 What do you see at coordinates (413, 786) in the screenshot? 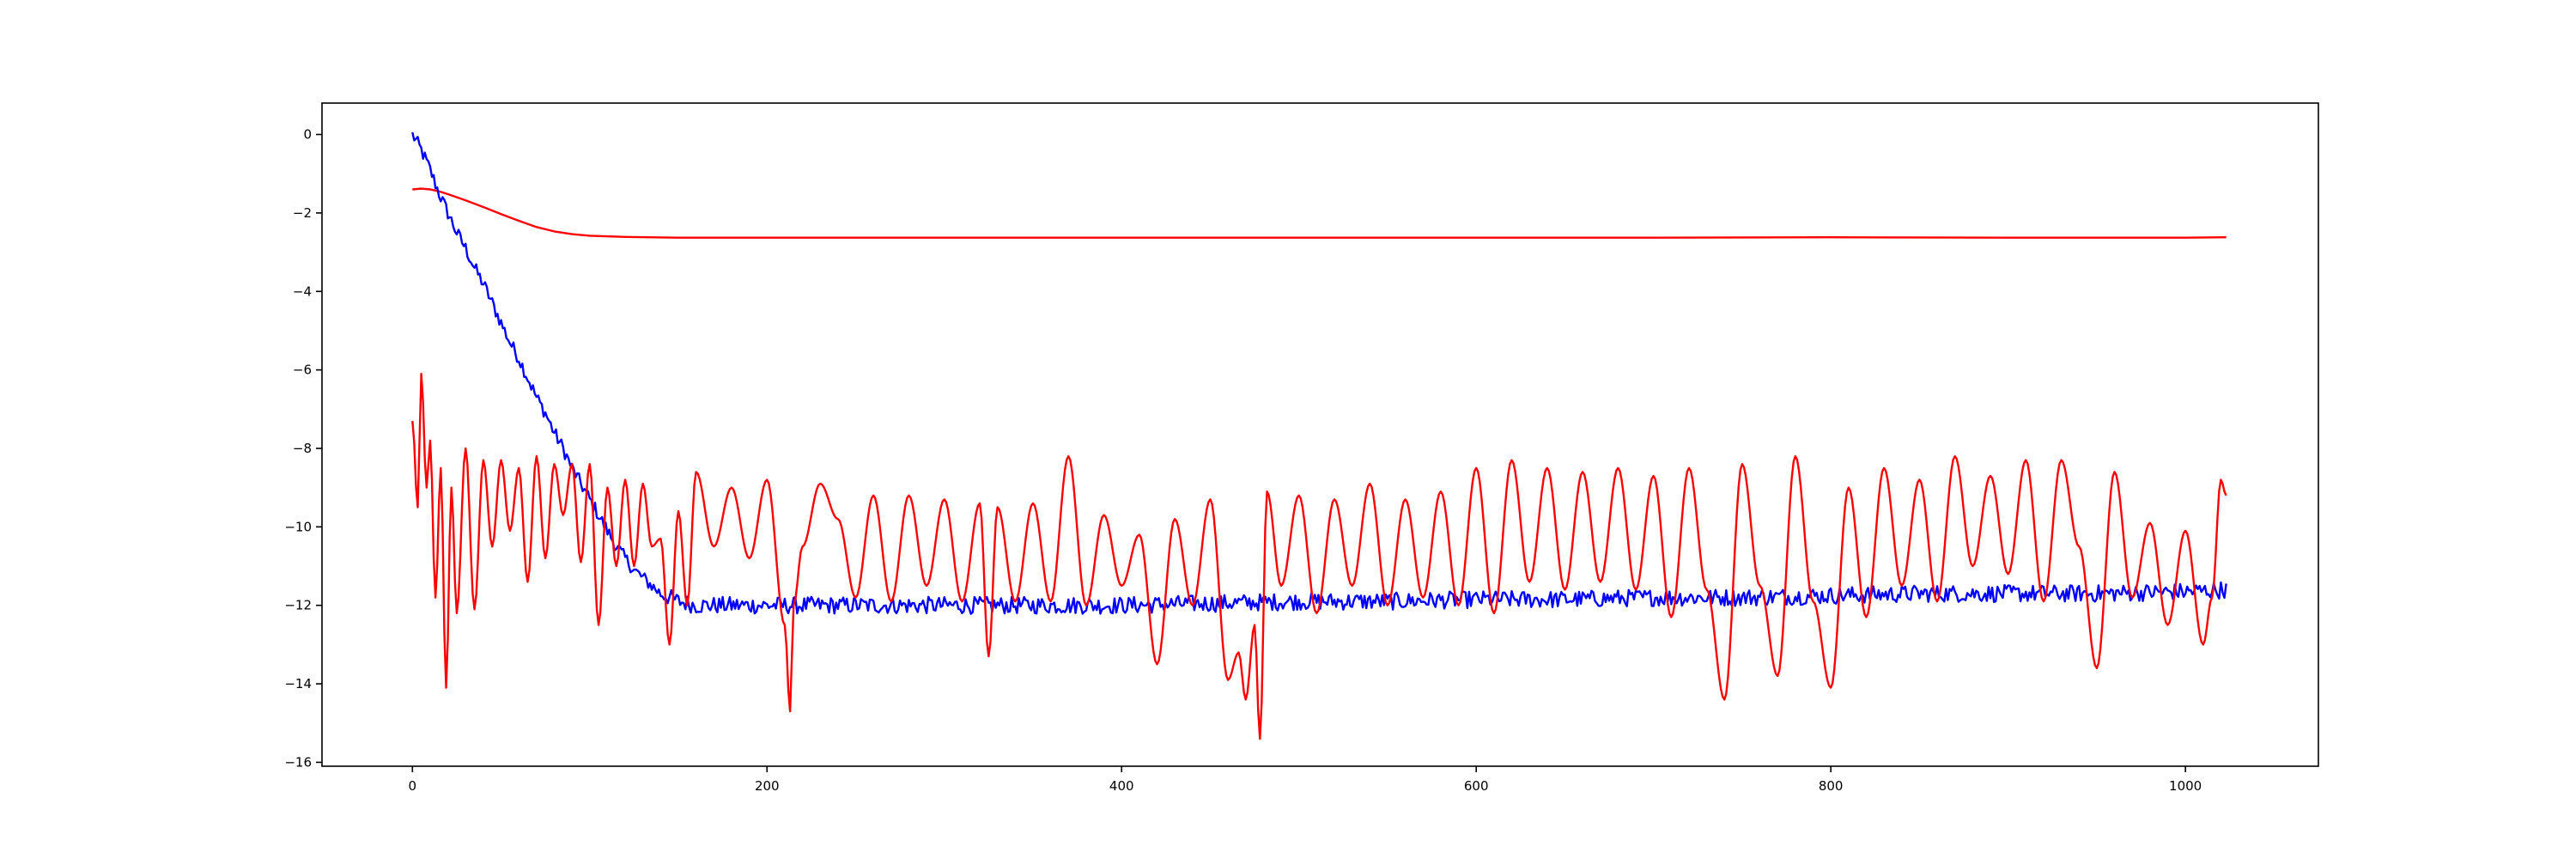
I see `x-tick-label: 0` at bounding box center [413, 786].